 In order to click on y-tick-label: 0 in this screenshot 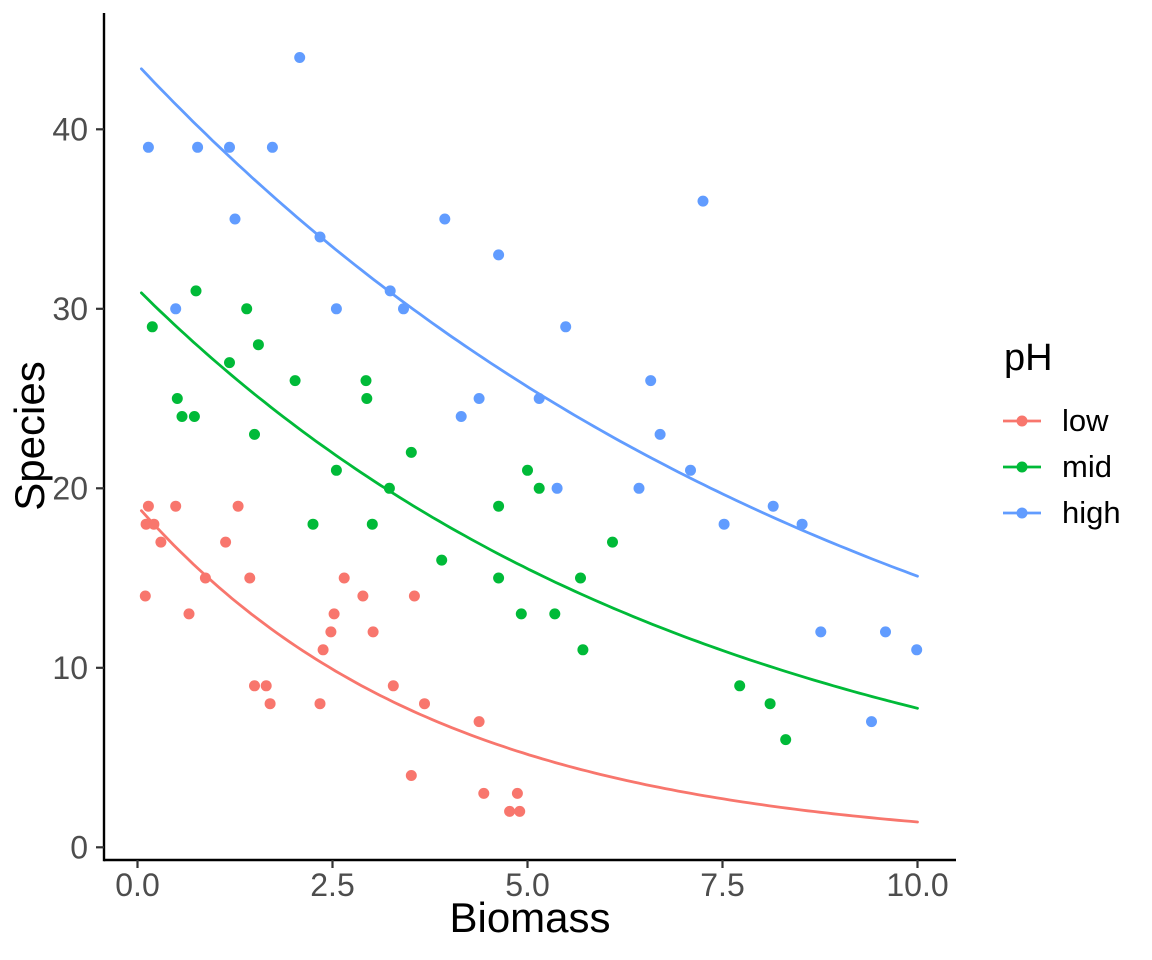, I will do `click(79, 847)`.